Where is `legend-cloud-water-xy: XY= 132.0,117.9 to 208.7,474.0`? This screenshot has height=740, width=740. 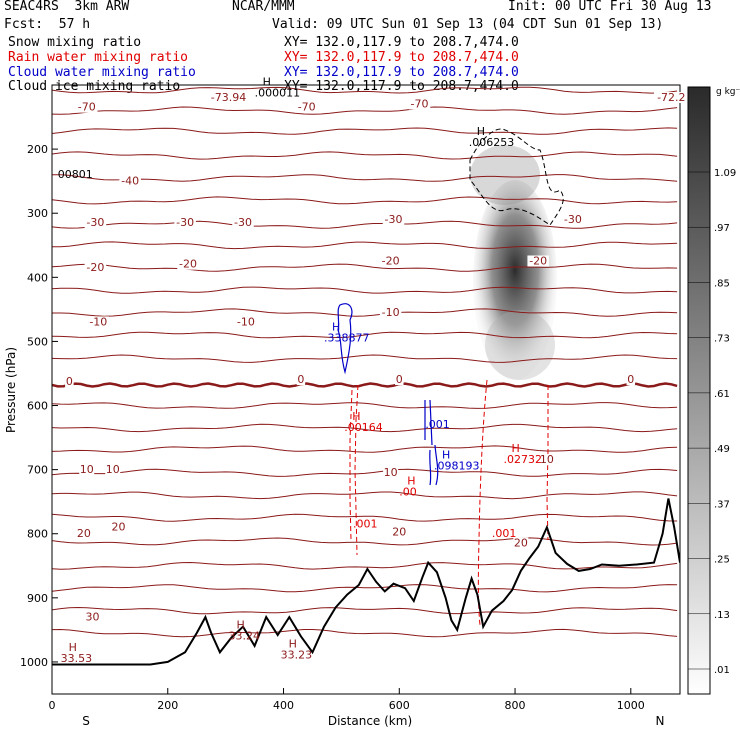
legend-cloud-water-xy: XY= 132.0,117.9 to 208.7,474.0 is located at coordinates (401, 72).